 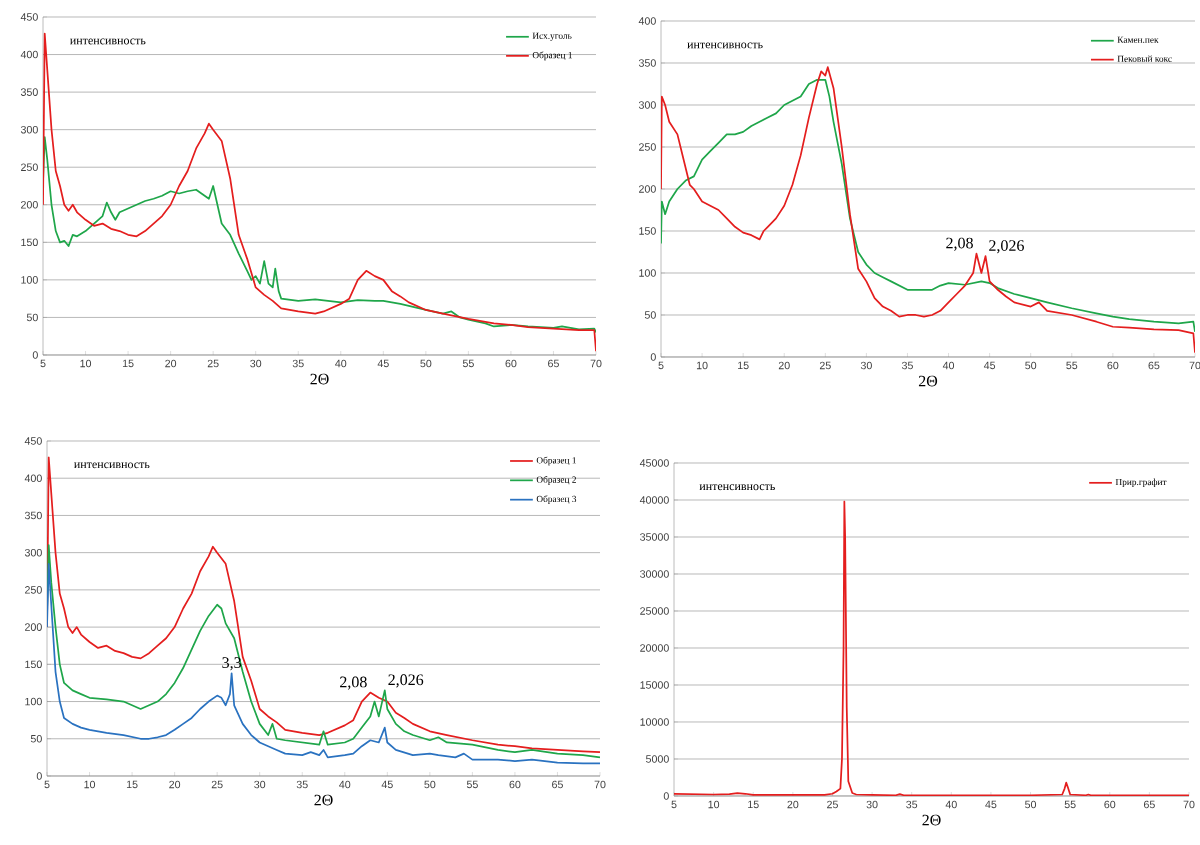 What do you see at coordinates (552, 36) in the screenshot?
I see `legend-label: Исх.уголь` at bounding box center [552, 36].